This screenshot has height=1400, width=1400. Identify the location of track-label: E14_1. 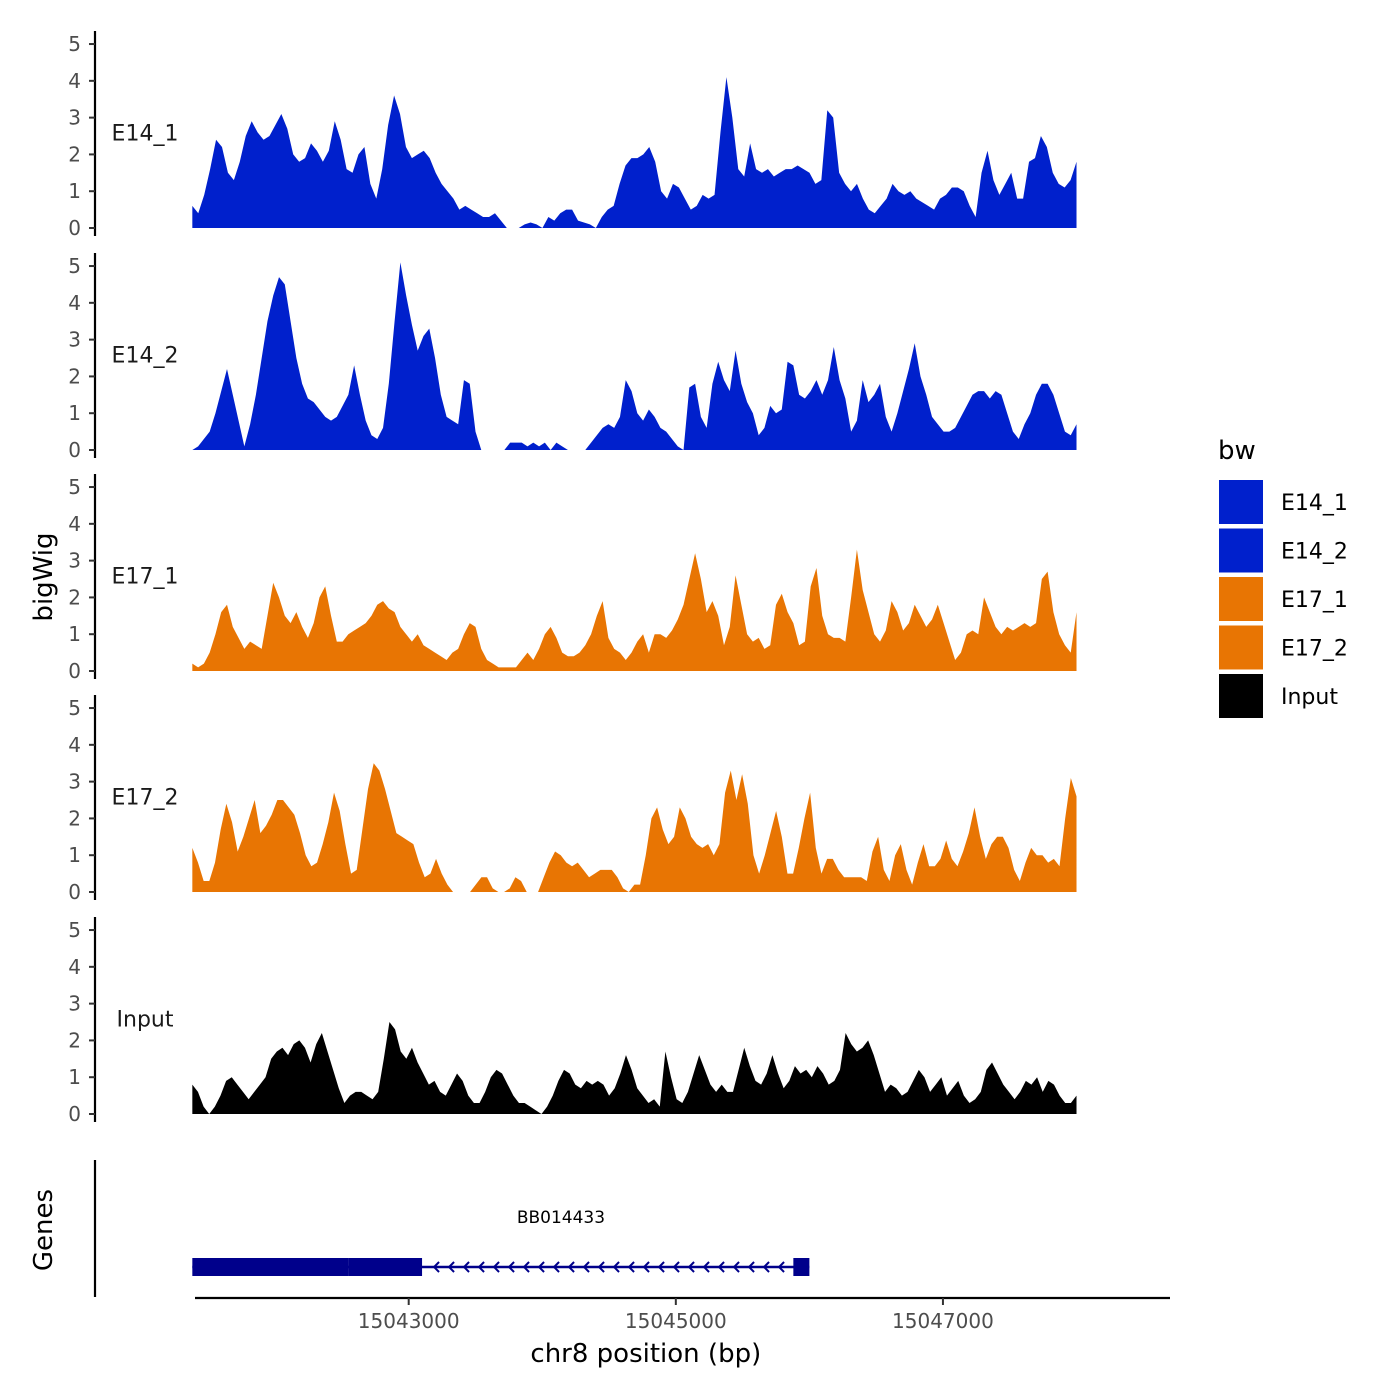
(145, 133).